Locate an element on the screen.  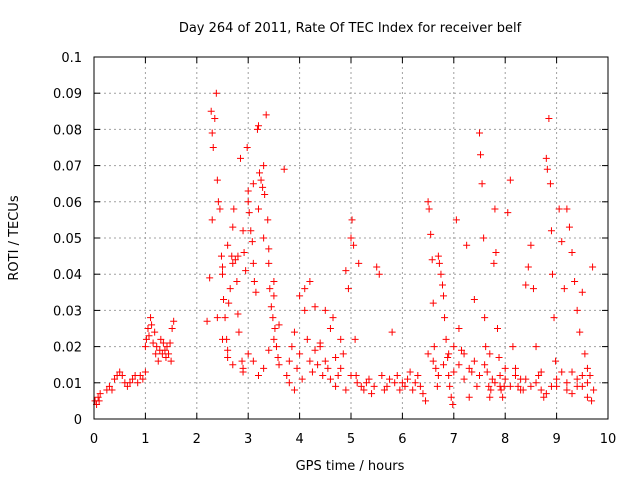
y-tick-label: 0.07 is located at coordinates (67, 167).